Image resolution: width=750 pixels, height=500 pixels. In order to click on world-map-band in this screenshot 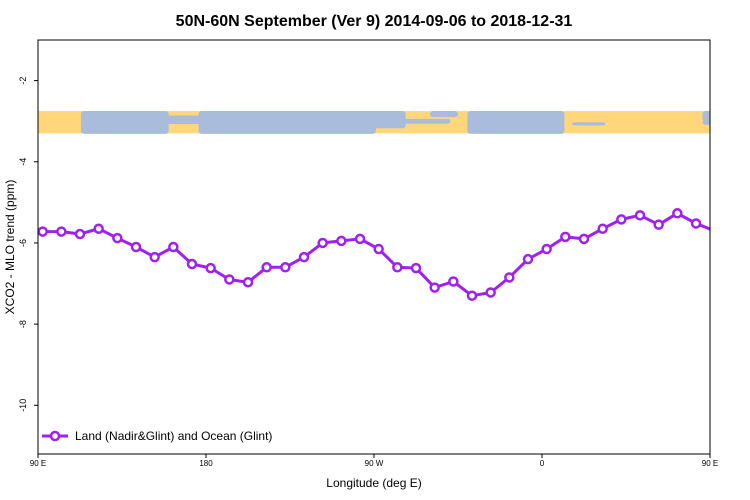, I will do `click(374, 122)`.